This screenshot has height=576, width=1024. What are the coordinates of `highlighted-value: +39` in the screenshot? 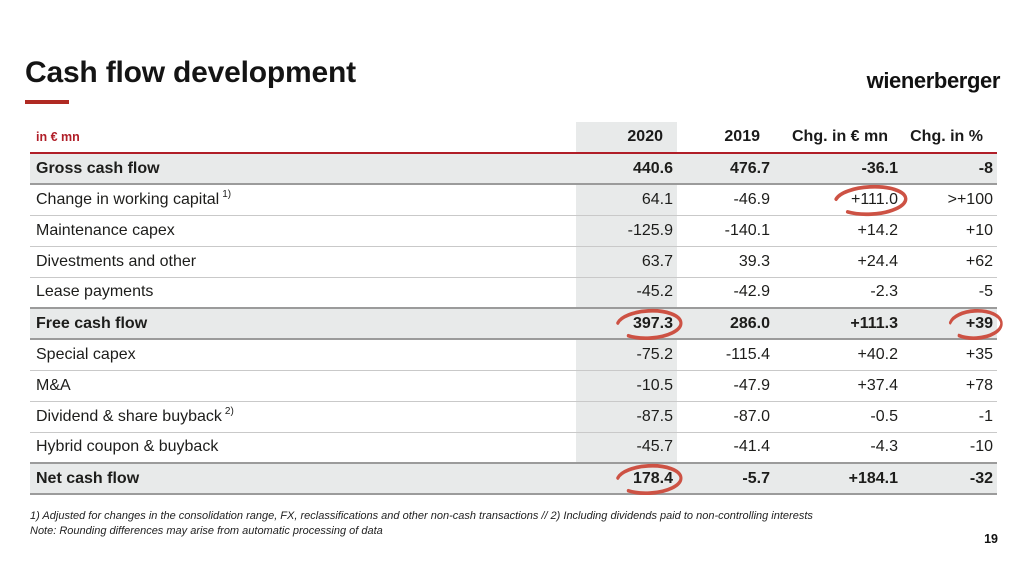 It's located at (975, 324).